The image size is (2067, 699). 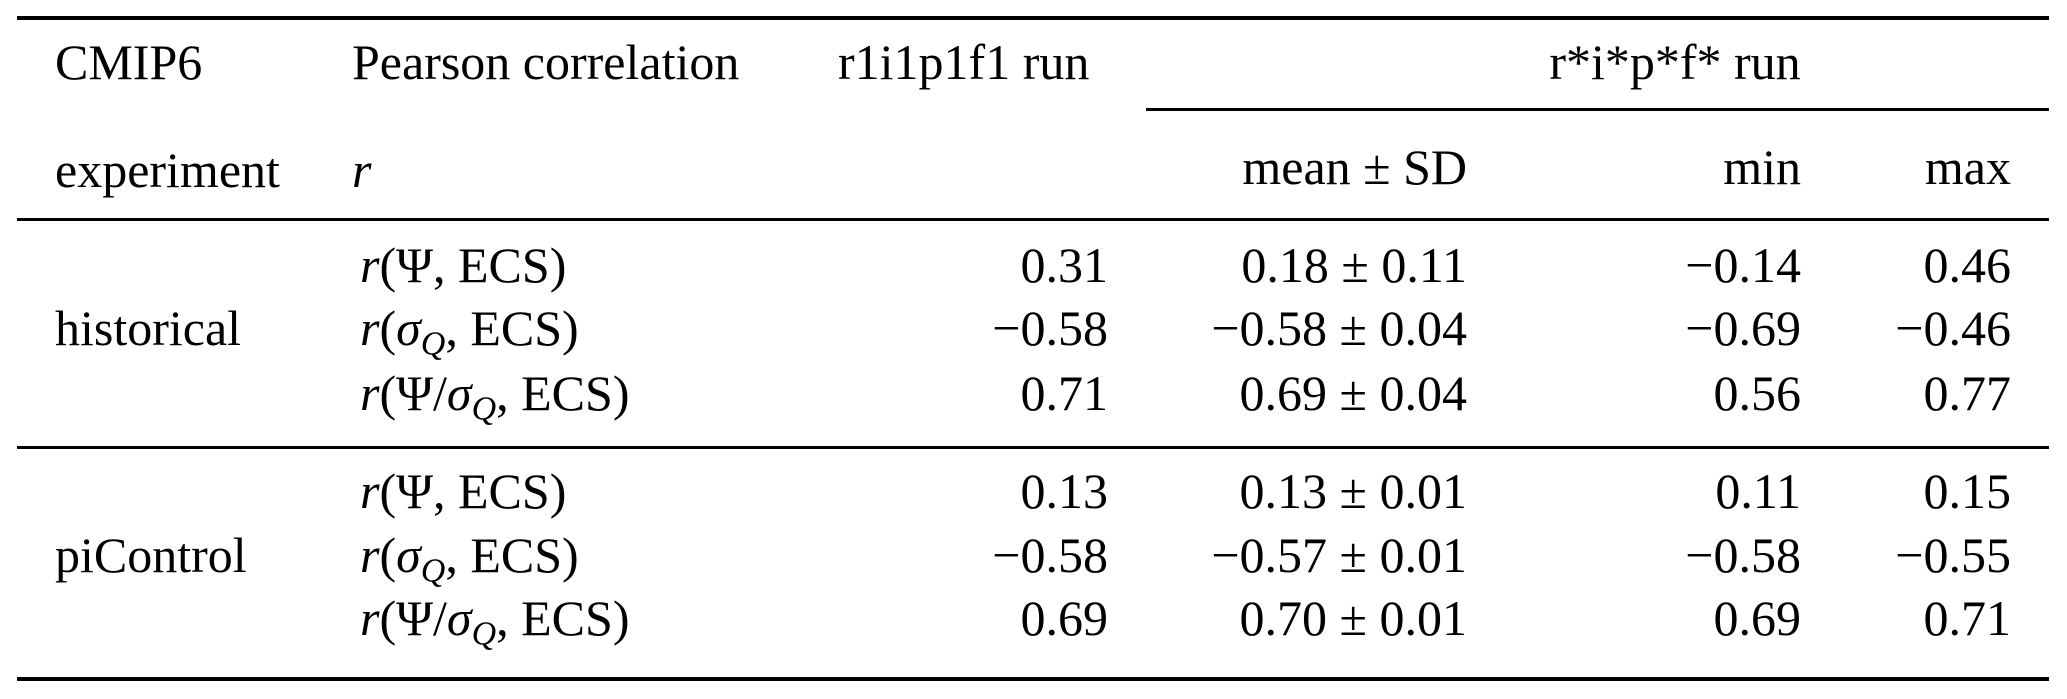 I want to click on experiment-label-historical: historical, so click(x=148, y=328).